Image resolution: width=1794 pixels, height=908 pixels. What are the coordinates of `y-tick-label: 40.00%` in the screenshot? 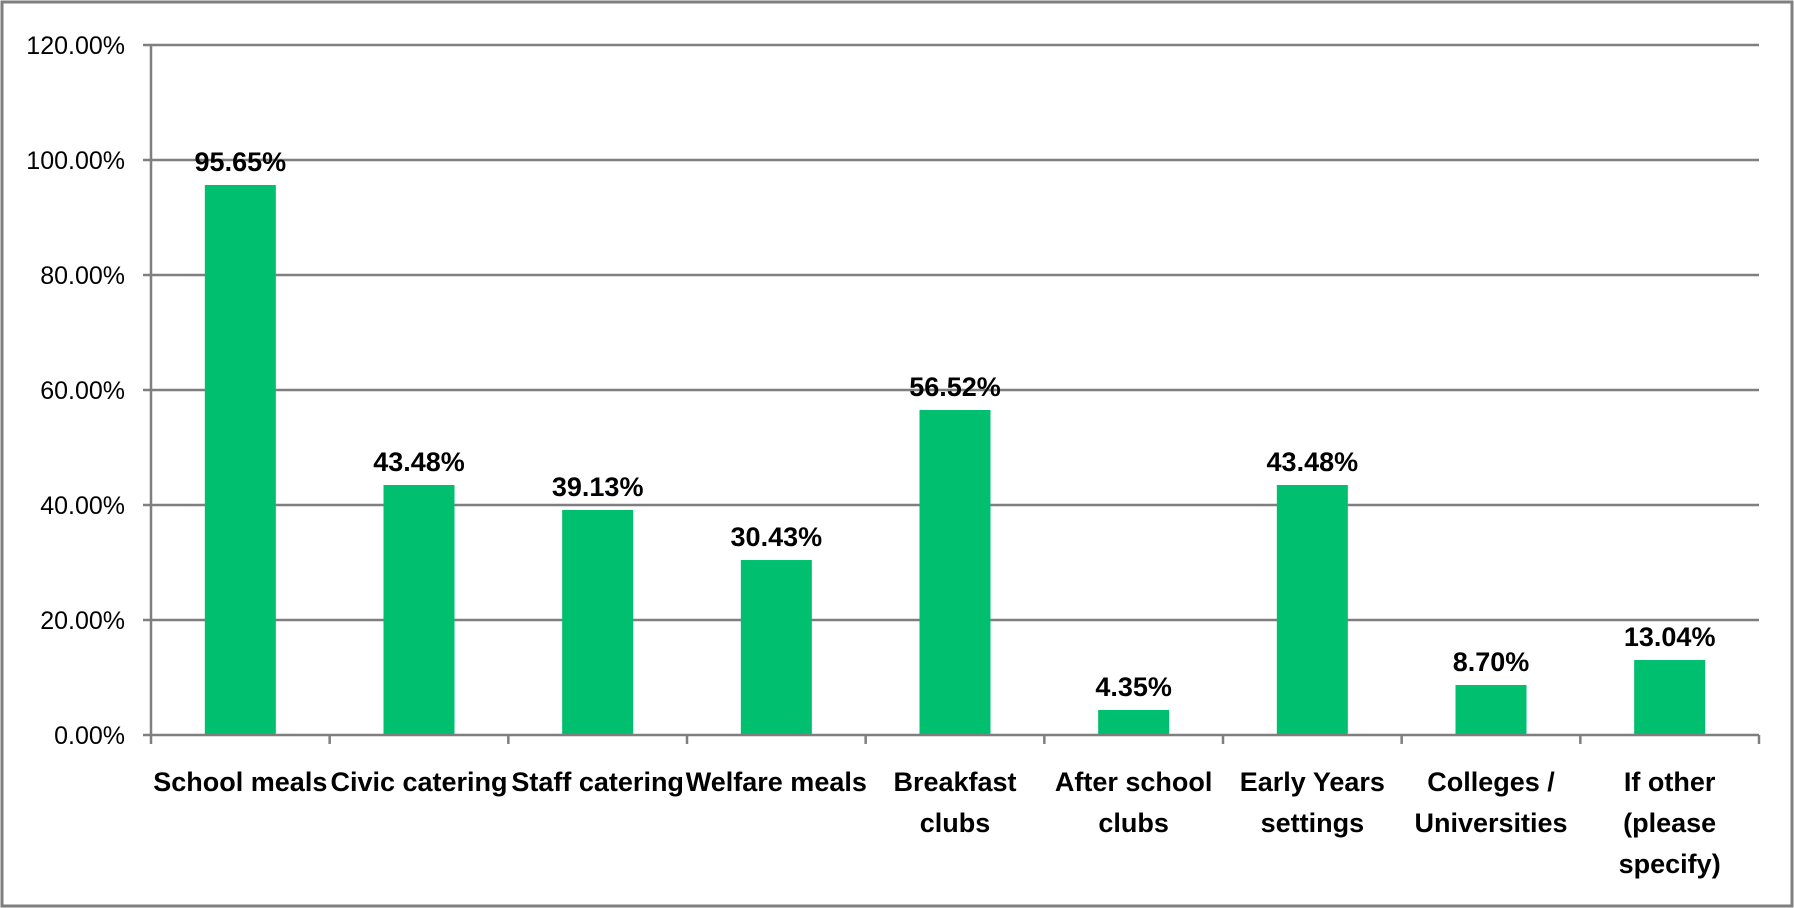 It's located at (82, 506).